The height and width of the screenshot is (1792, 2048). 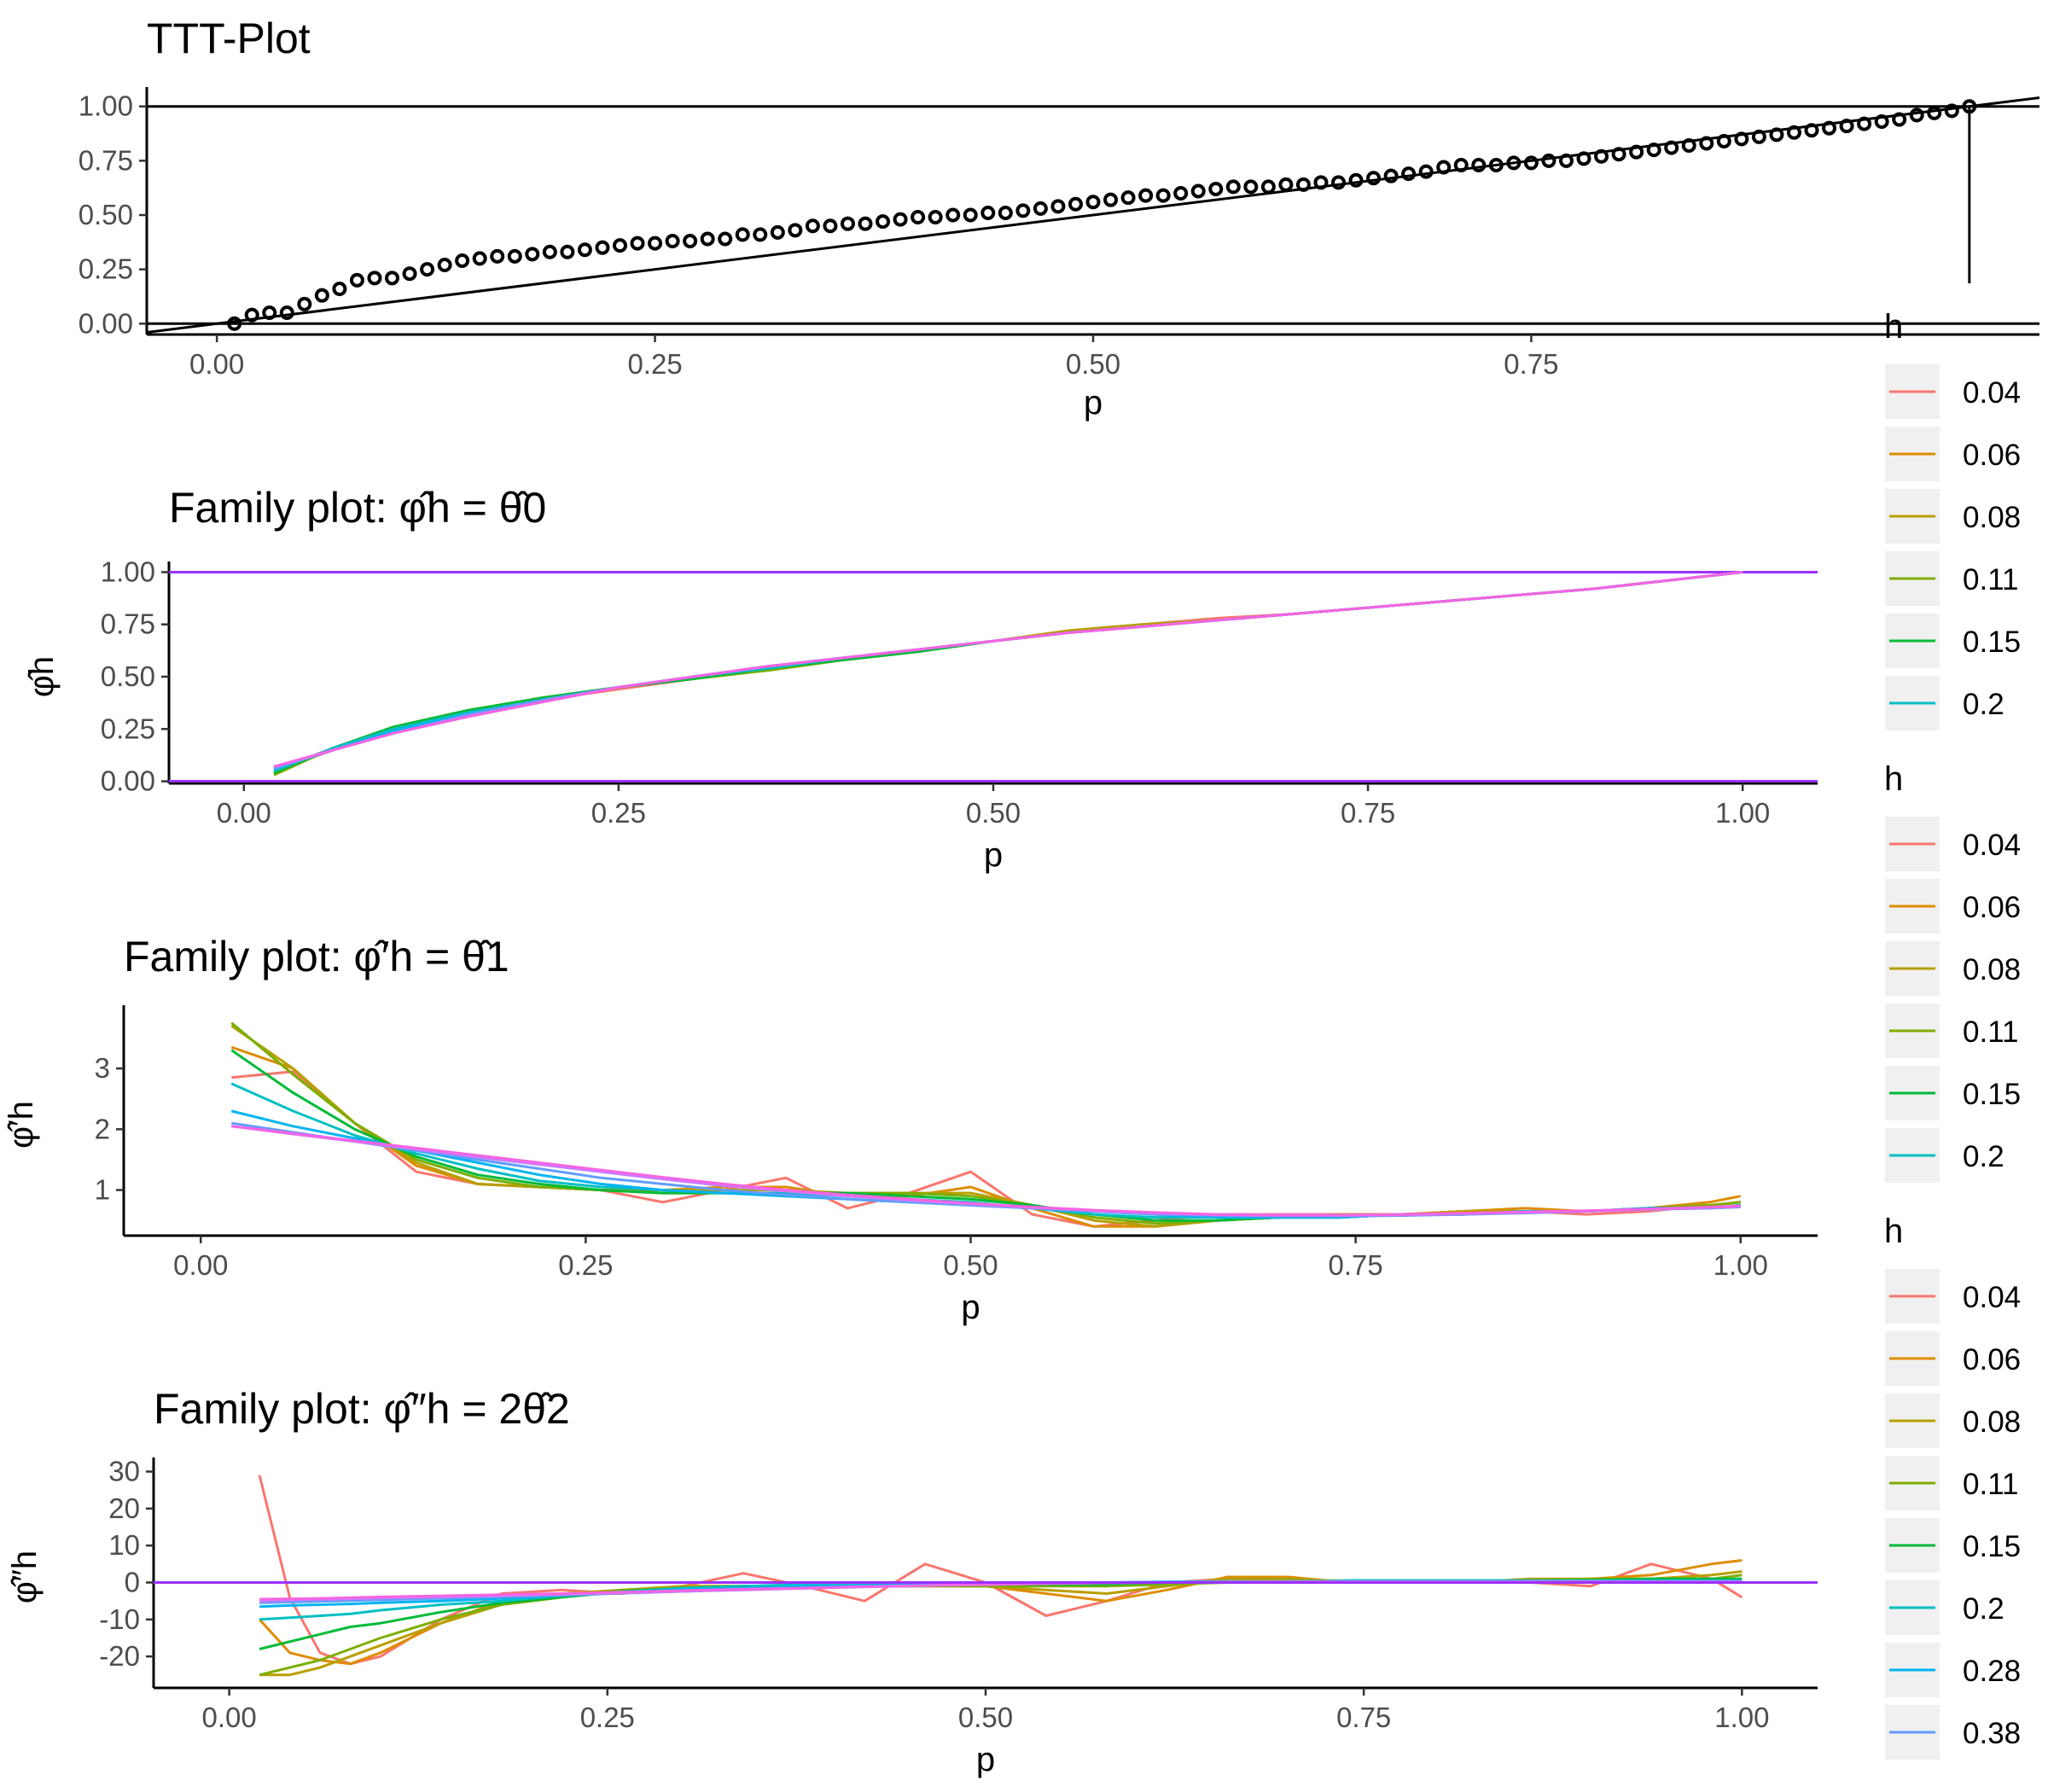 What do you see at coordinates (124, 1508) in the screenshot?
I see `y-tick-label: 20` at bounding box center [124, 1508].